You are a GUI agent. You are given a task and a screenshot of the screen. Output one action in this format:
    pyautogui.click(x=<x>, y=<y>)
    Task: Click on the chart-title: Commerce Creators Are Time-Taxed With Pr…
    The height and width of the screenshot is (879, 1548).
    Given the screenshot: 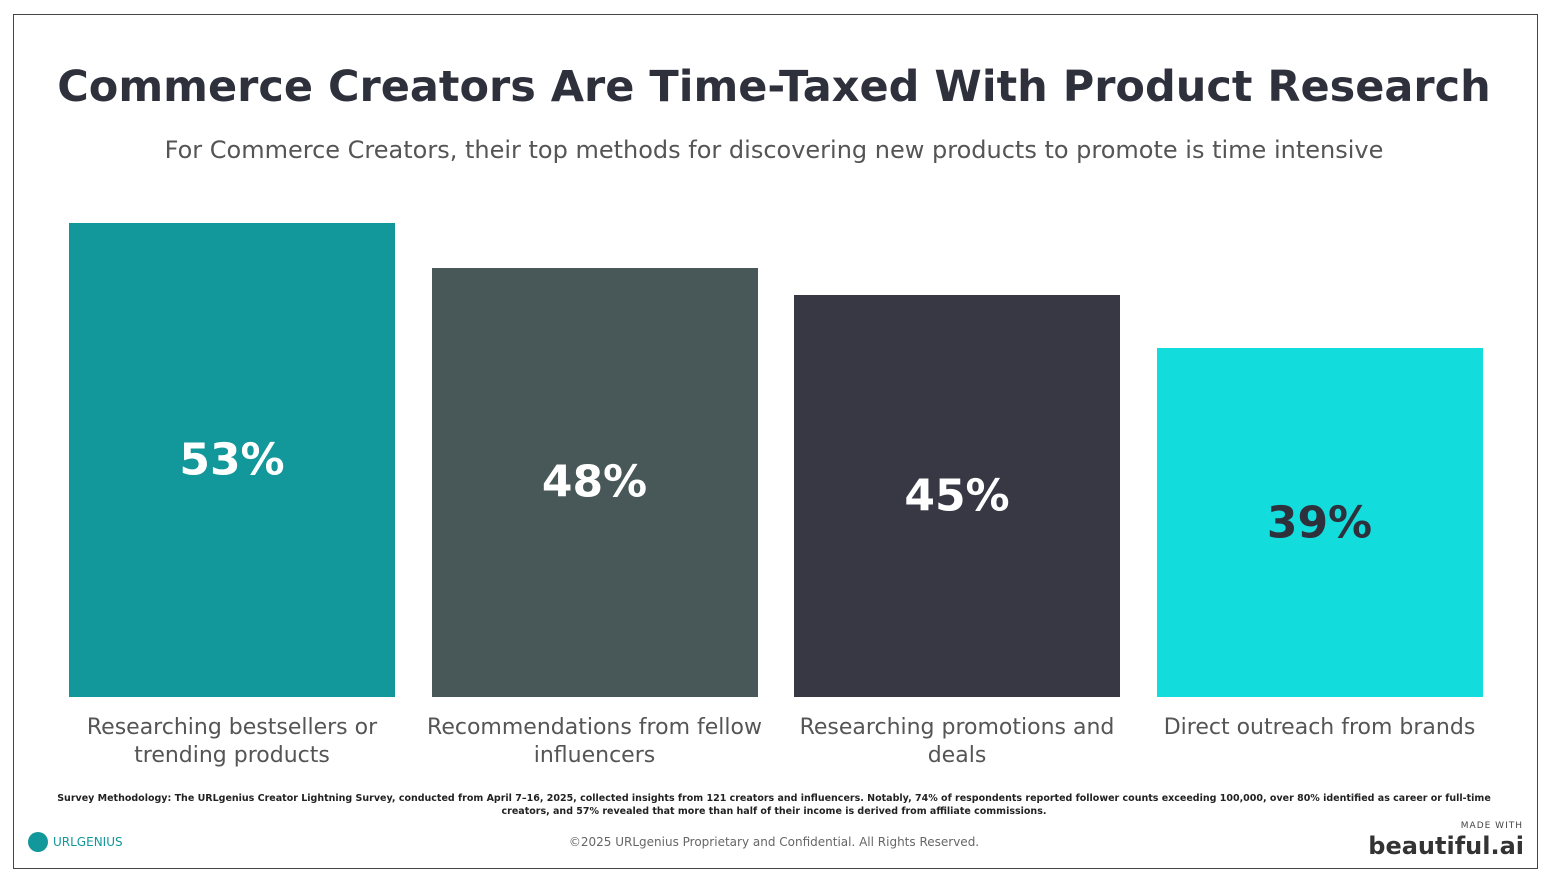 What is the action you would take?
    pyautogui.click(x=774, y=87)
    